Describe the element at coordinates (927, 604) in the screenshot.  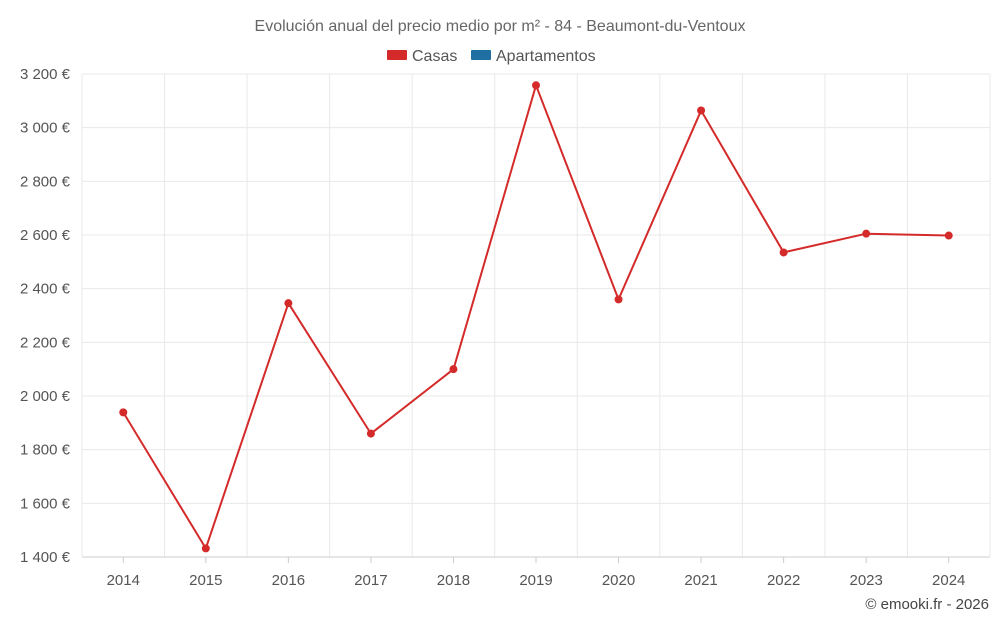
I see `credit-text: © emooki.fr - 2026` at that location.